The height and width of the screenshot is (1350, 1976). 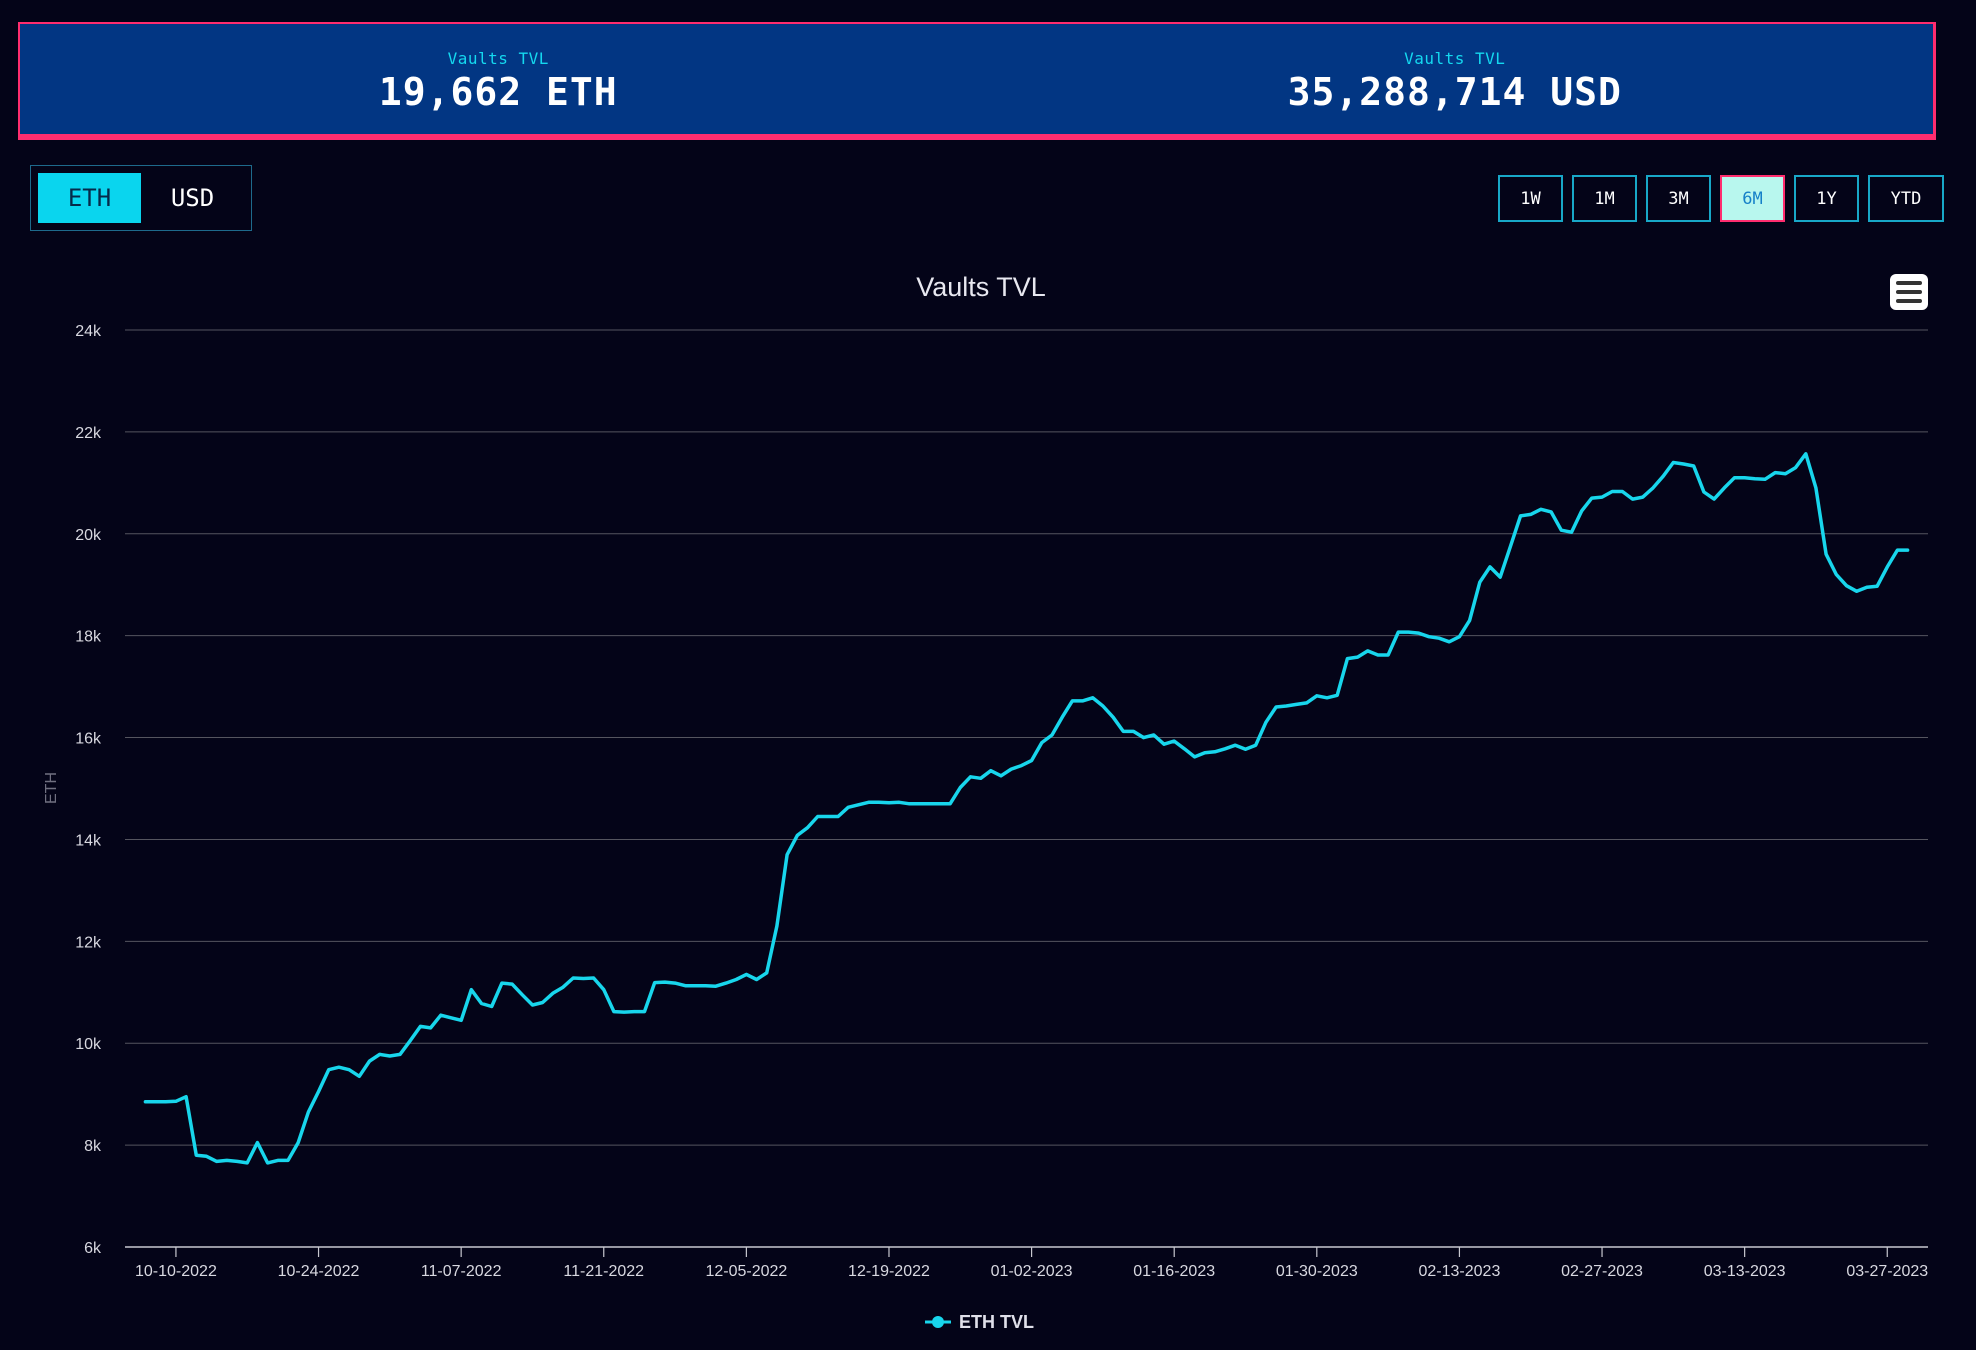 I want to click on toggle-usd-button: USD, so click(x=192, y=198).